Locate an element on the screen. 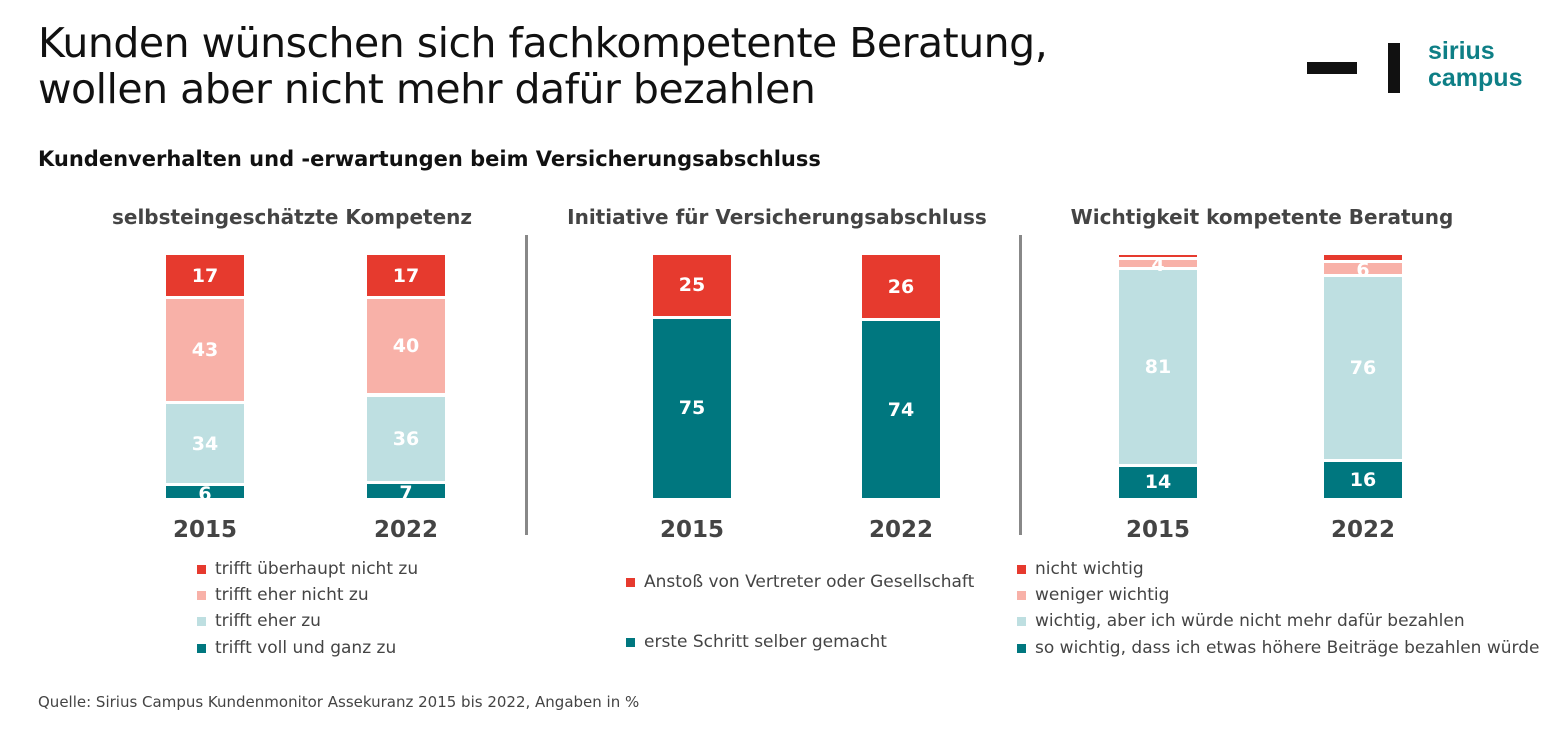 This screenshot has width=1550, height=733. bar-segment: 36 is located at coordinates (406, 437).